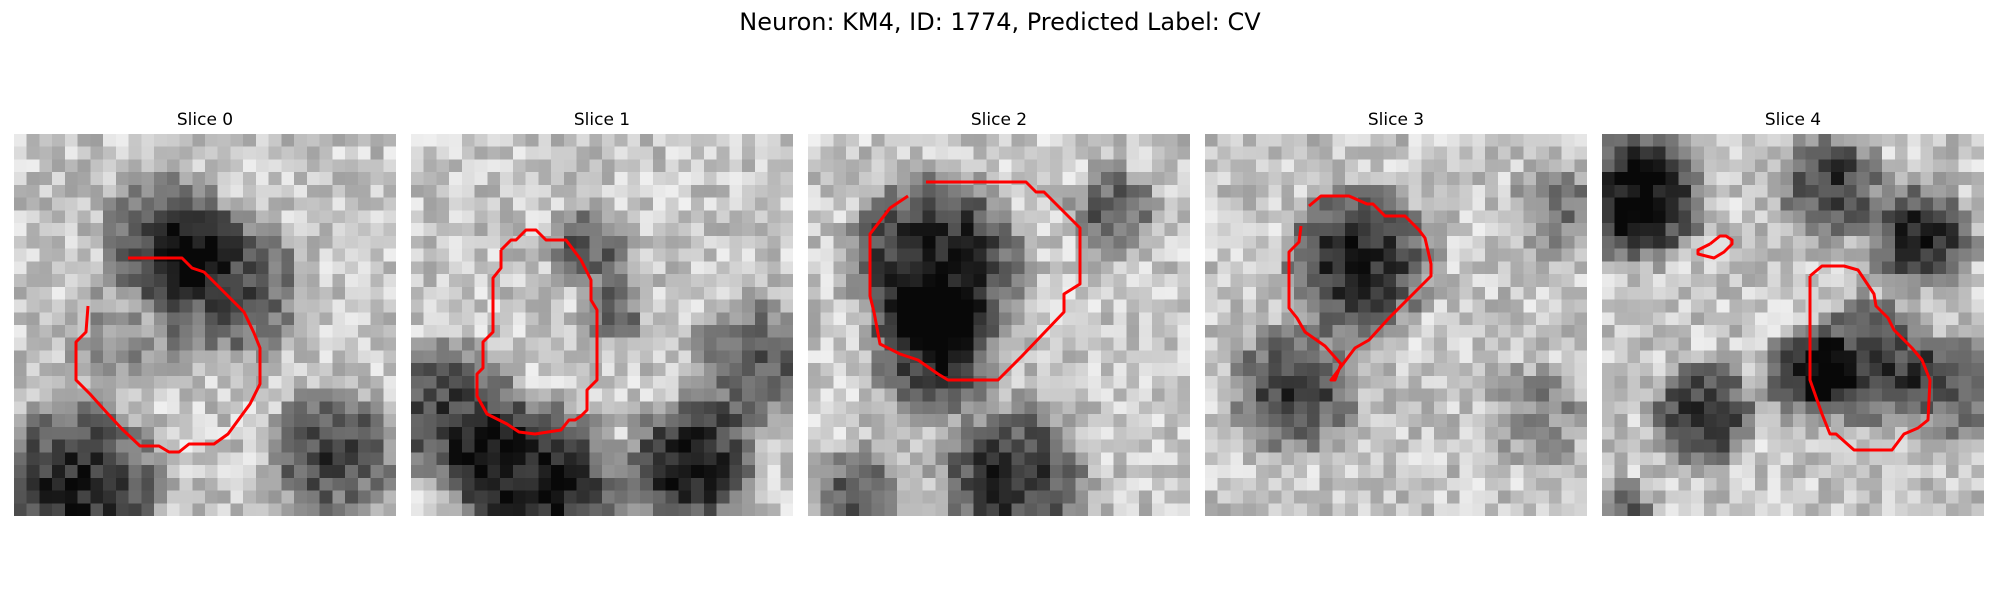 Image resolution: width=2000 pixels, height=600 pixels. Describe the element at coordinates (999, 120) in the screenshot. I see `slice-title: Slice 2` at that location.